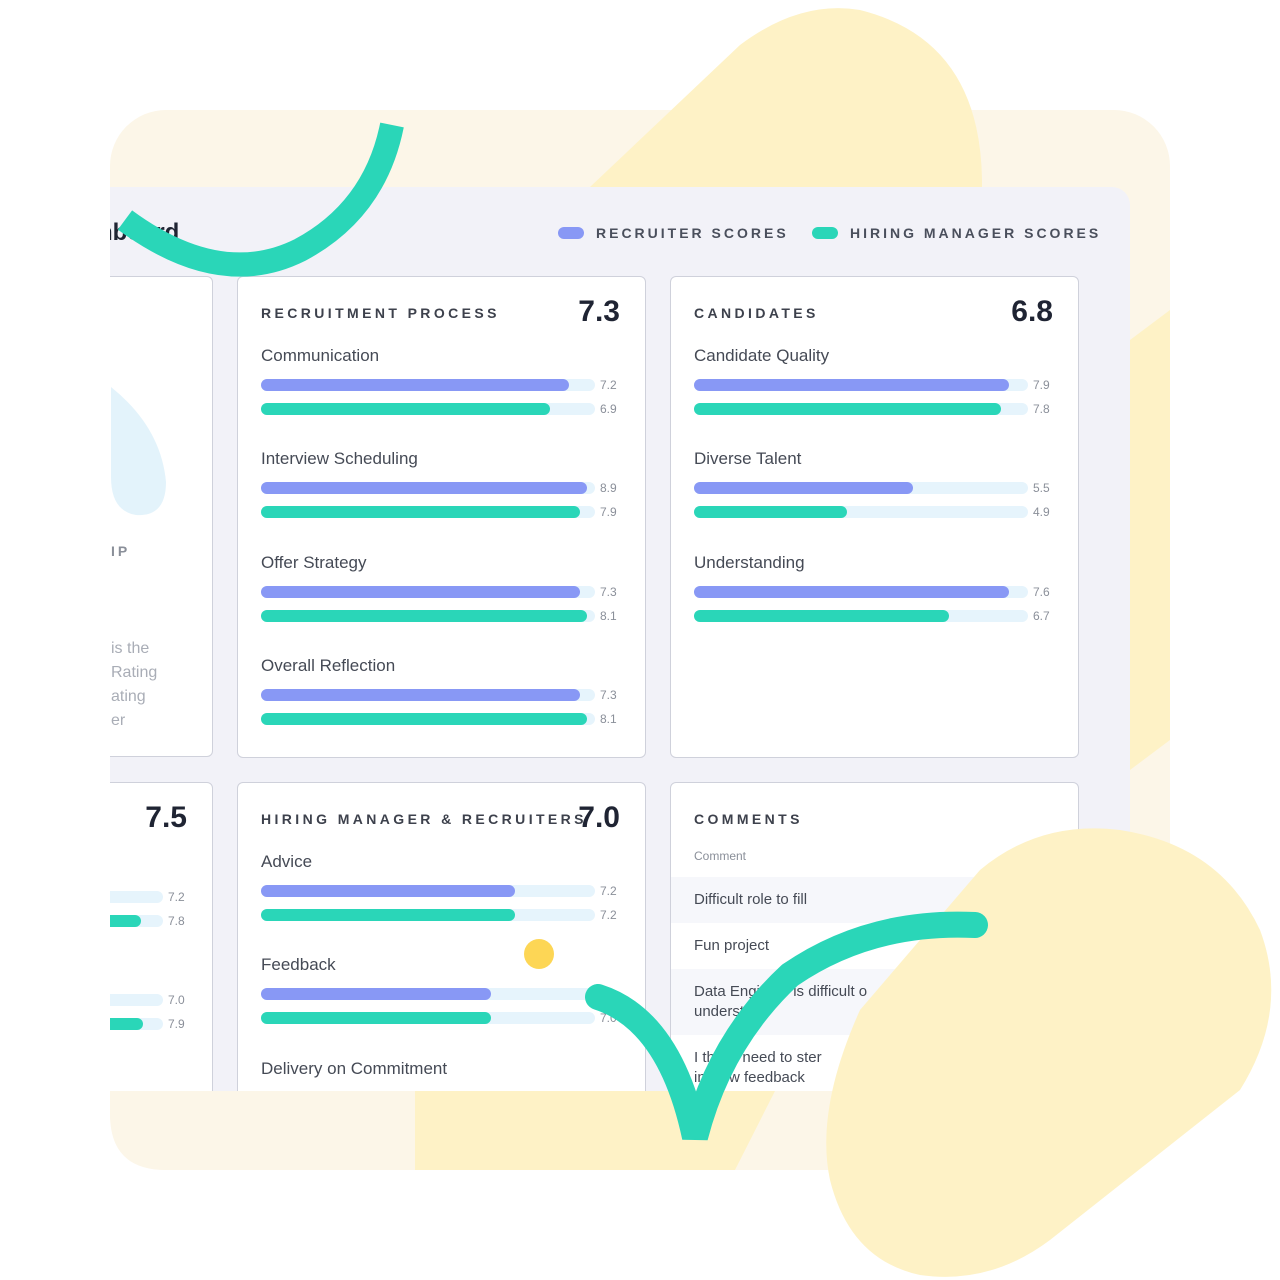 The height and width of the screenshot is (1280, 1280). What do you see at coordinates (439, 691) in the screenshot?
I see `metric-overall-reflection: Overall Reflection 7.3 8.1` at bounding box center [439, 691].